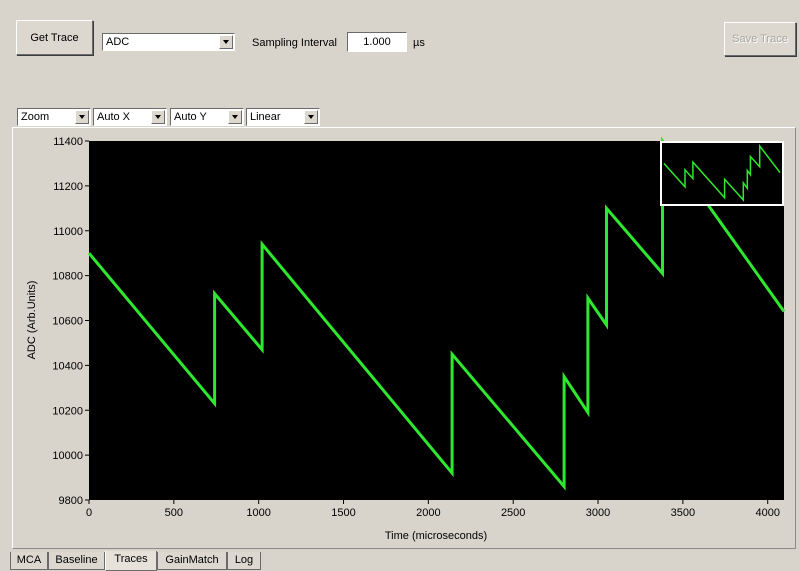 This screenshot has height=571, width=799. I want to click on x-mode-value: Auto X, so click(114, 117).